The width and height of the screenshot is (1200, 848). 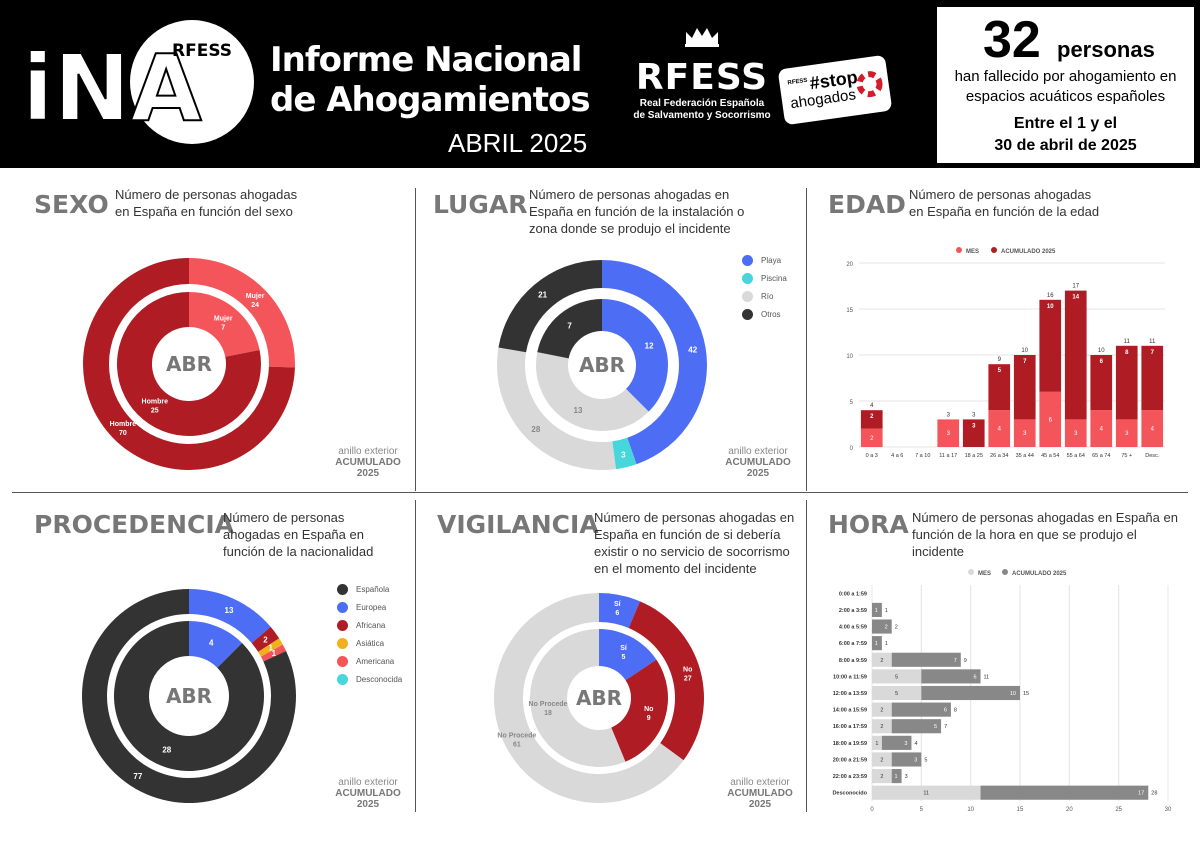 What do you see at coordinates (767, 296) in the screenshot?
I see `legend-label: Río` at bounding box center [767, 296].